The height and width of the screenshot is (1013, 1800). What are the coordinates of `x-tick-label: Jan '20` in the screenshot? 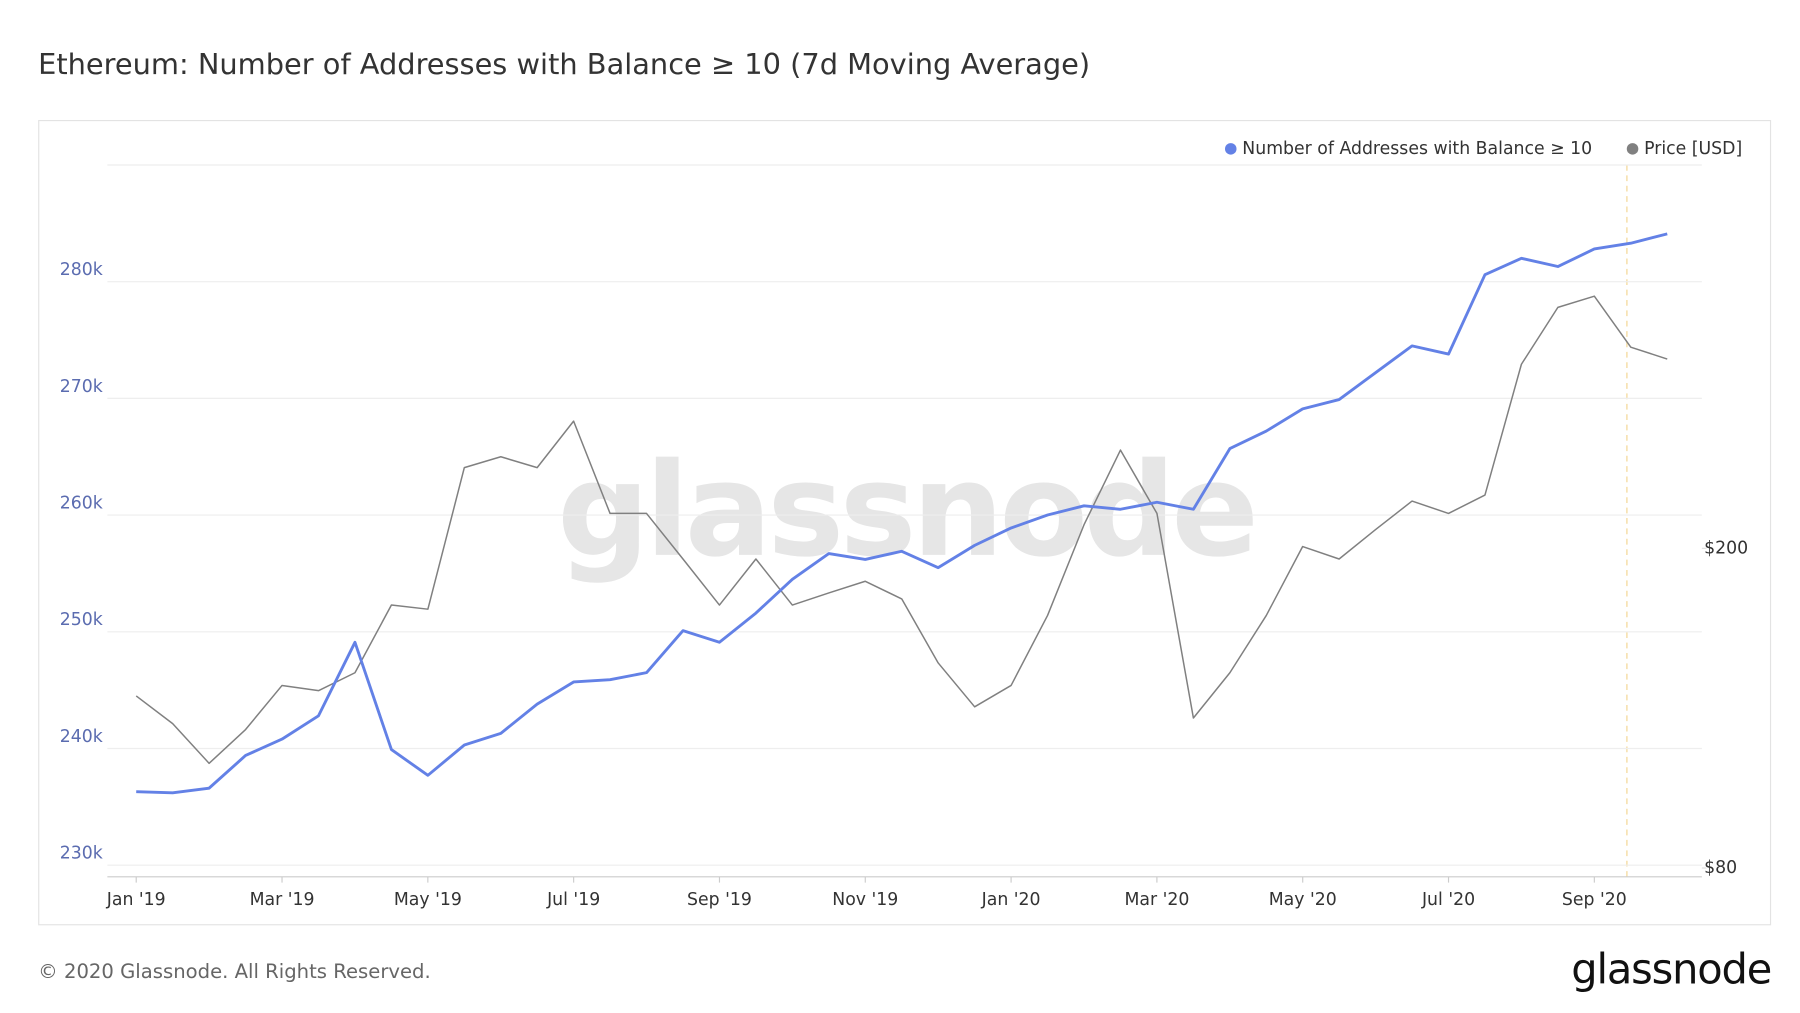 It's located at (1011, 900).